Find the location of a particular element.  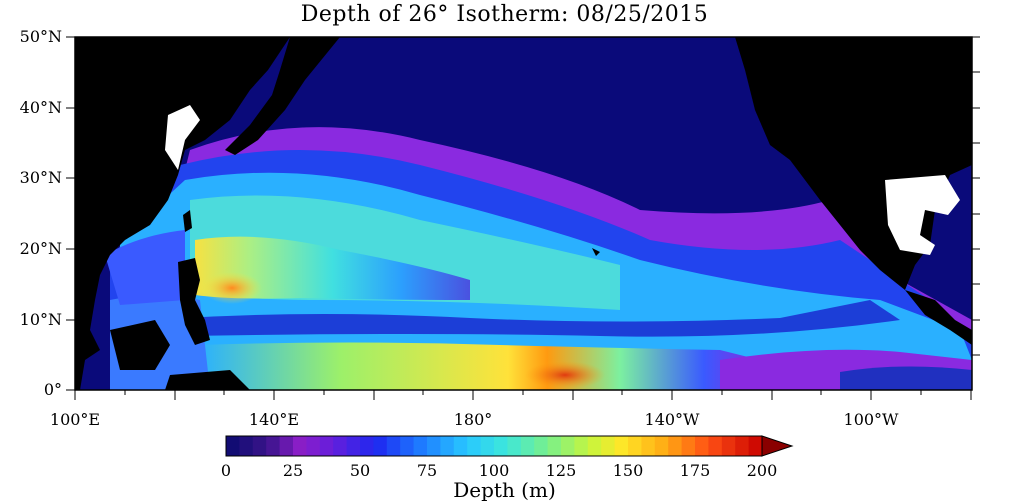

map-title: Depth of 26° Isotherm: 08/25/2015 is located at coordinates (504, 14).